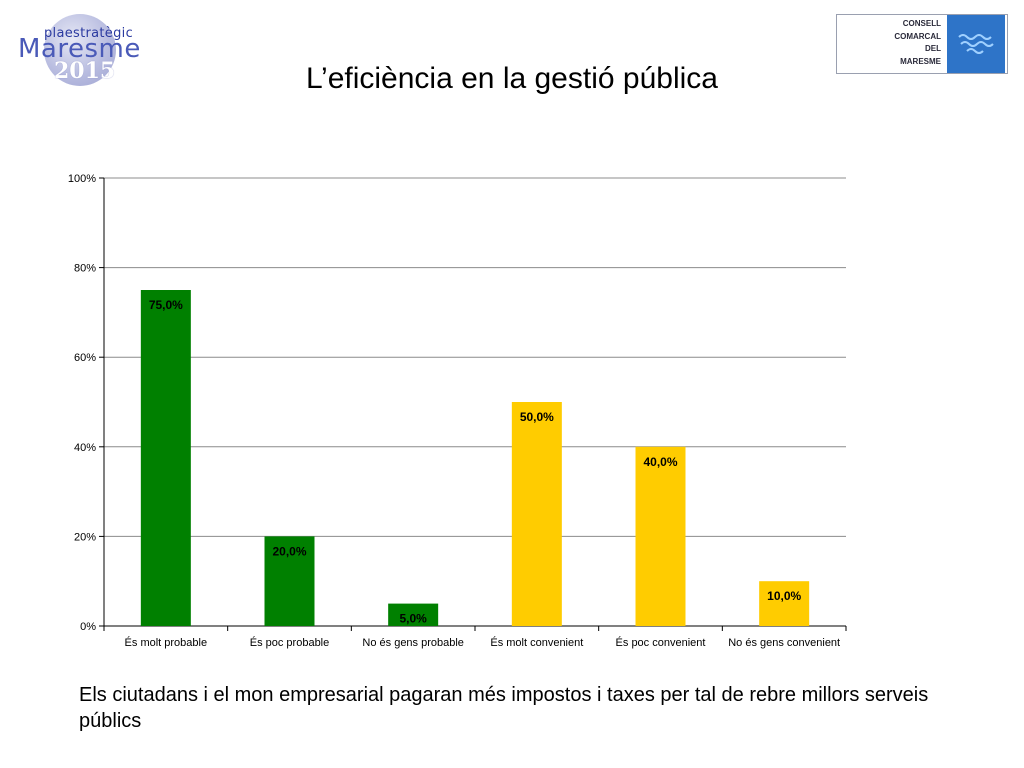 The height and width of the screenshot is (768, 1024). I want to click on x-tick-label: No és gens probable, so click(413, 643).